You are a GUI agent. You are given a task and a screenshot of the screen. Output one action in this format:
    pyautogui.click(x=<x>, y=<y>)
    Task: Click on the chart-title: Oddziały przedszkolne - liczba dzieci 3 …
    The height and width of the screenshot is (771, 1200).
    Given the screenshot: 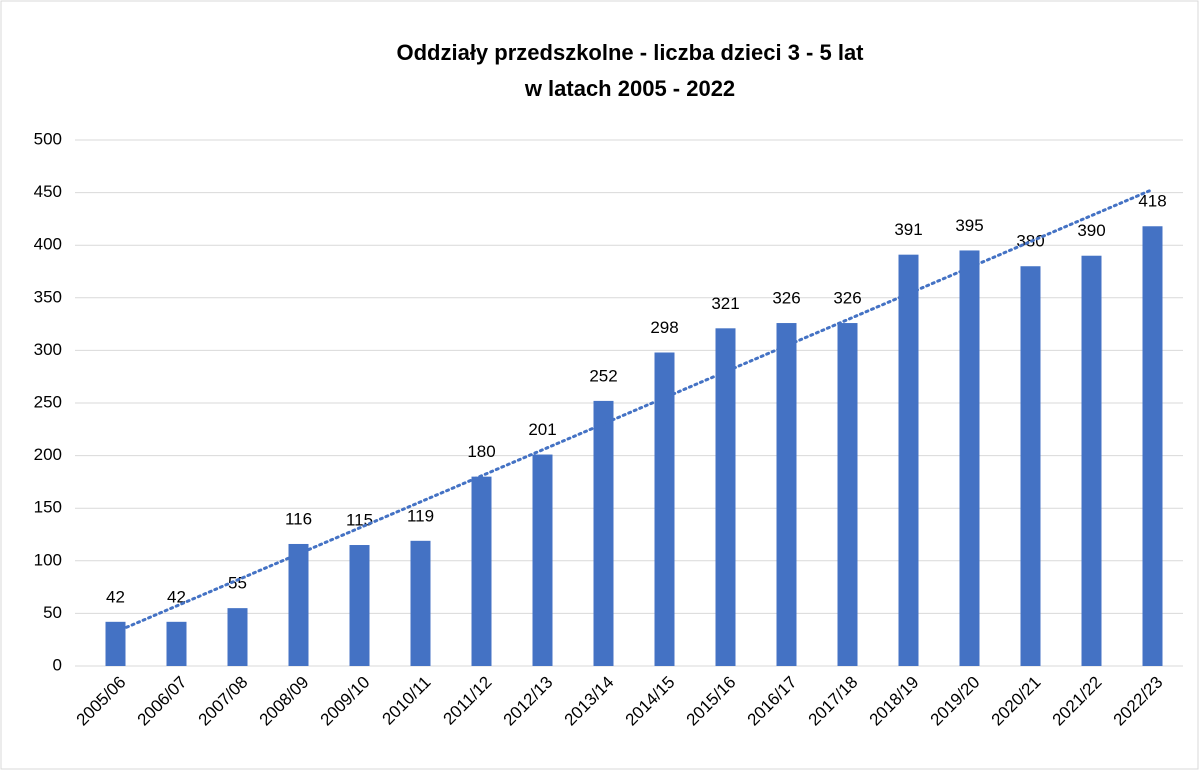 What is the action you would take?
    pyautogui.click(x=630, y=52)
    